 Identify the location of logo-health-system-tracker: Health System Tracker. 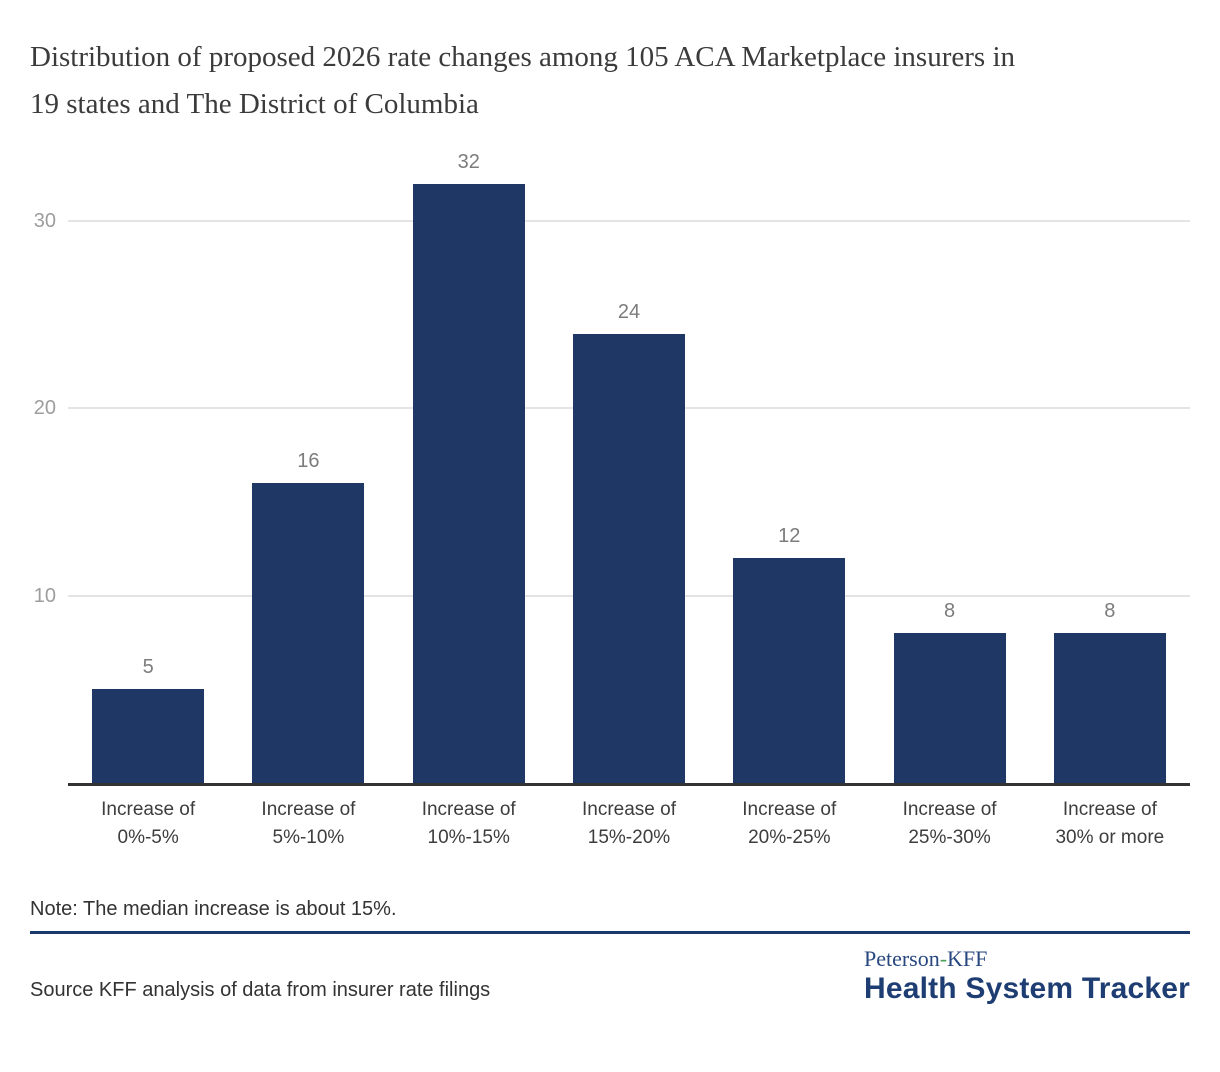
(1026, 988).